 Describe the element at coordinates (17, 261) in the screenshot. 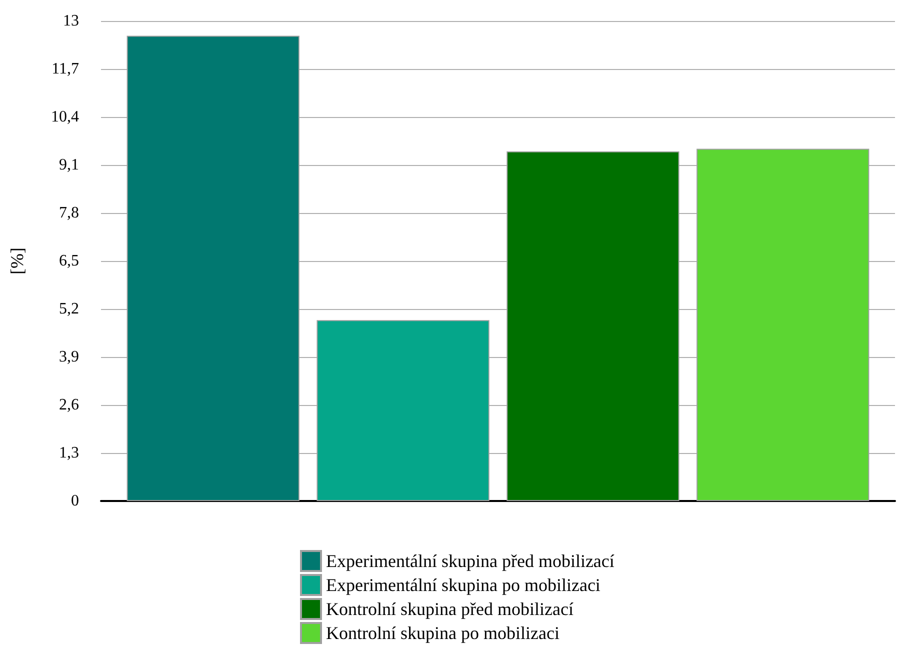

I see `y-axis-title: [%]` at that location.